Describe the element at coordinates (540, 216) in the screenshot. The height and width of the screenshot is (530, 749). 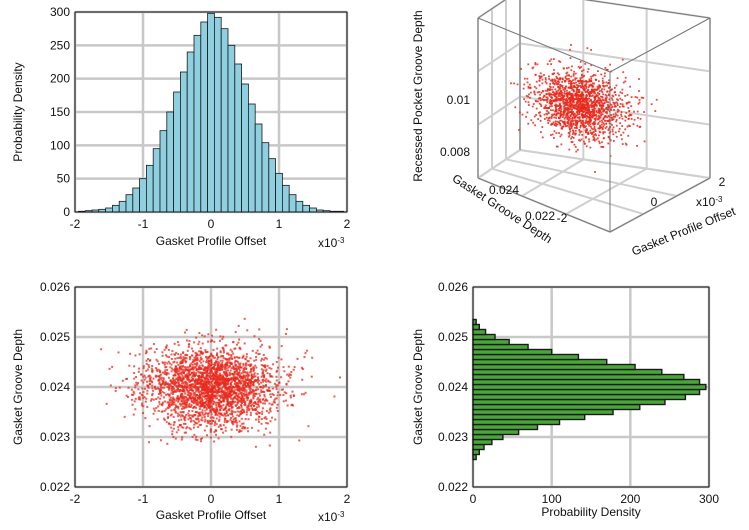
I see `scatter-3d-ytick: 0.022` at that location.